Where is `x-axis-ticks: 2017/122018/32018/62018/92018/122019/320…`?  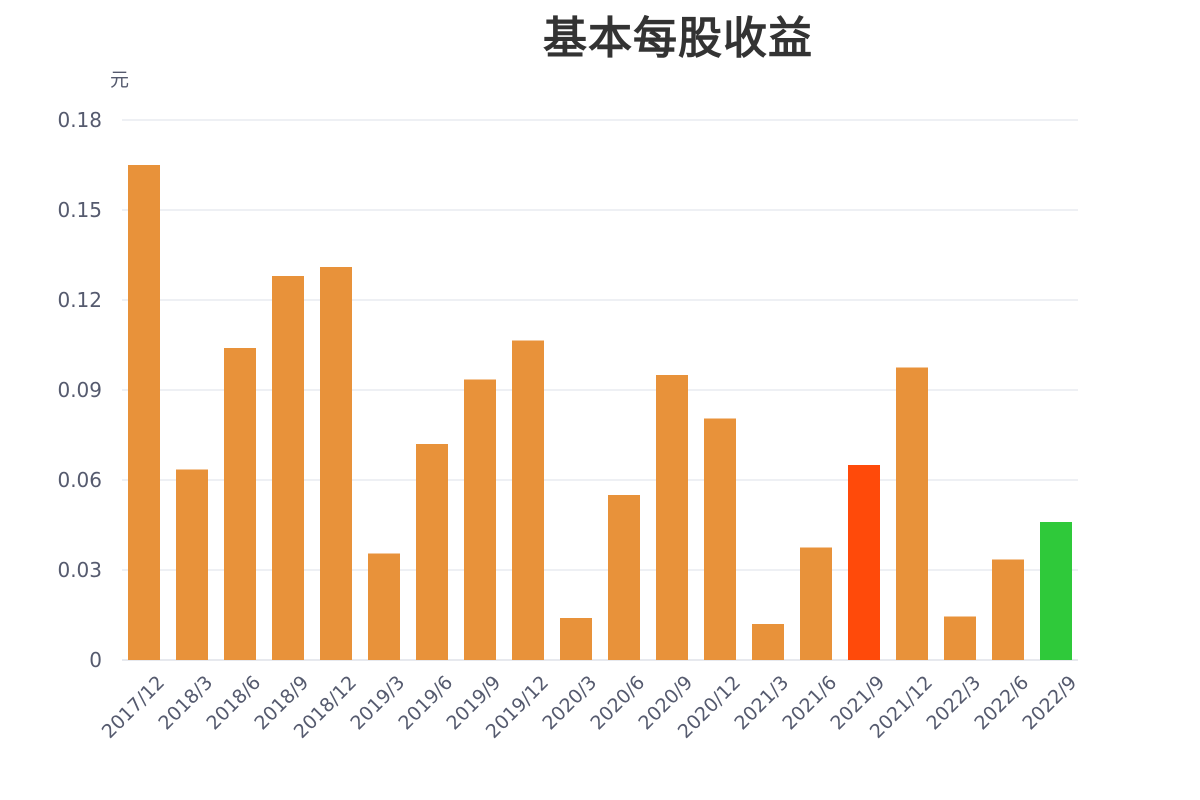
x-axis-ticks: 2017/122018/32018/62018/92018/122019/320… is located at coordinates (589, 707).